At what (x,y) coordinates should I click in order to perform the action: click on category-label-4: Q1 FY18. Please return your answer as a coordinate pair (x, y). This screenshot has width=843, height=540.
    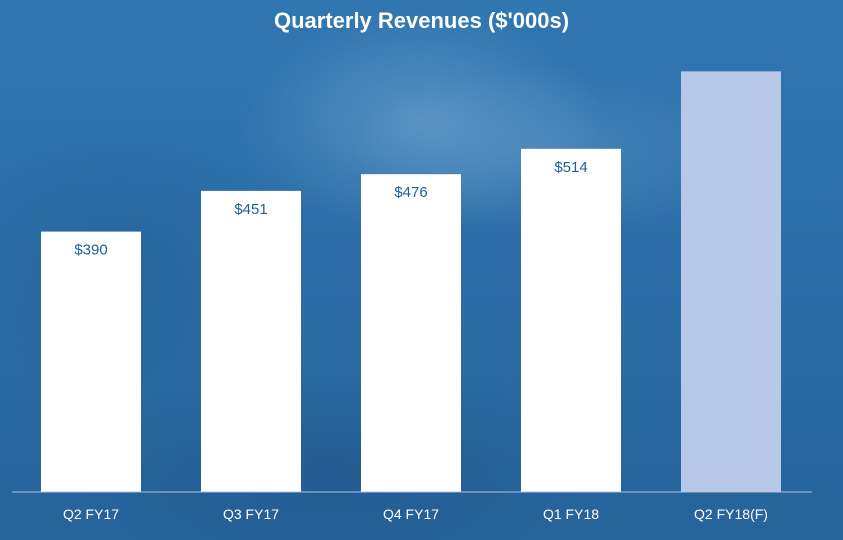
    Looking at the image, I should click on (571, 514).